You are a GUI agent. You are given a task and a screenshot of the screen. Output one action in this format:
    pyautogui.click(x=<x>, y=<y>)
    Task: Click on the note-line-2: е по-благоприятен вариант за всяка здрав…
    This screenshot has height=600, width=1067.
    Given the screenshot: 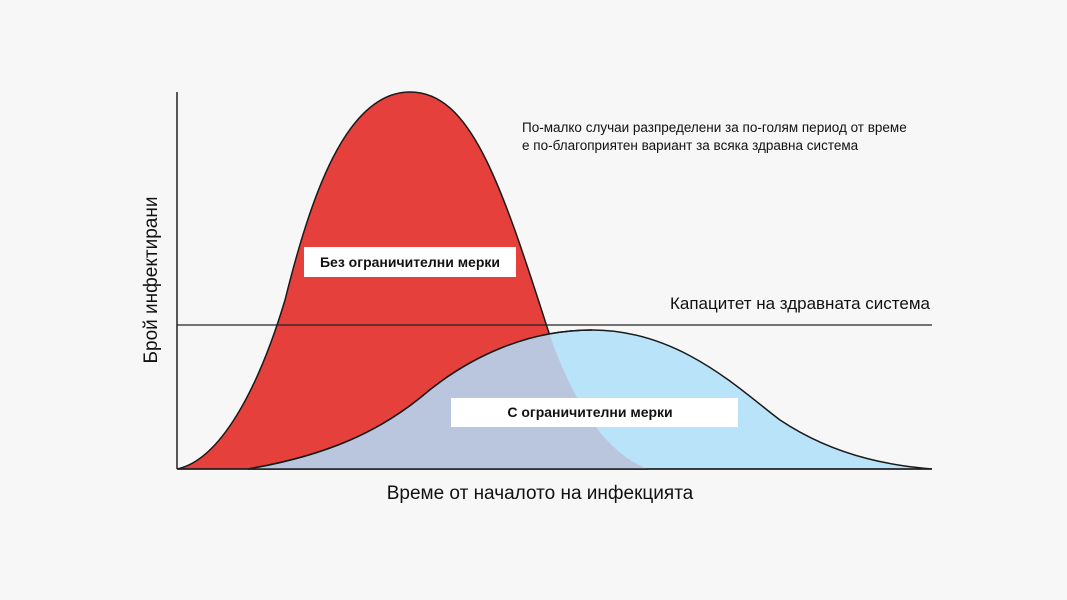 What is the action you would take?
    pyautogui.click(x=690, y=145)
    